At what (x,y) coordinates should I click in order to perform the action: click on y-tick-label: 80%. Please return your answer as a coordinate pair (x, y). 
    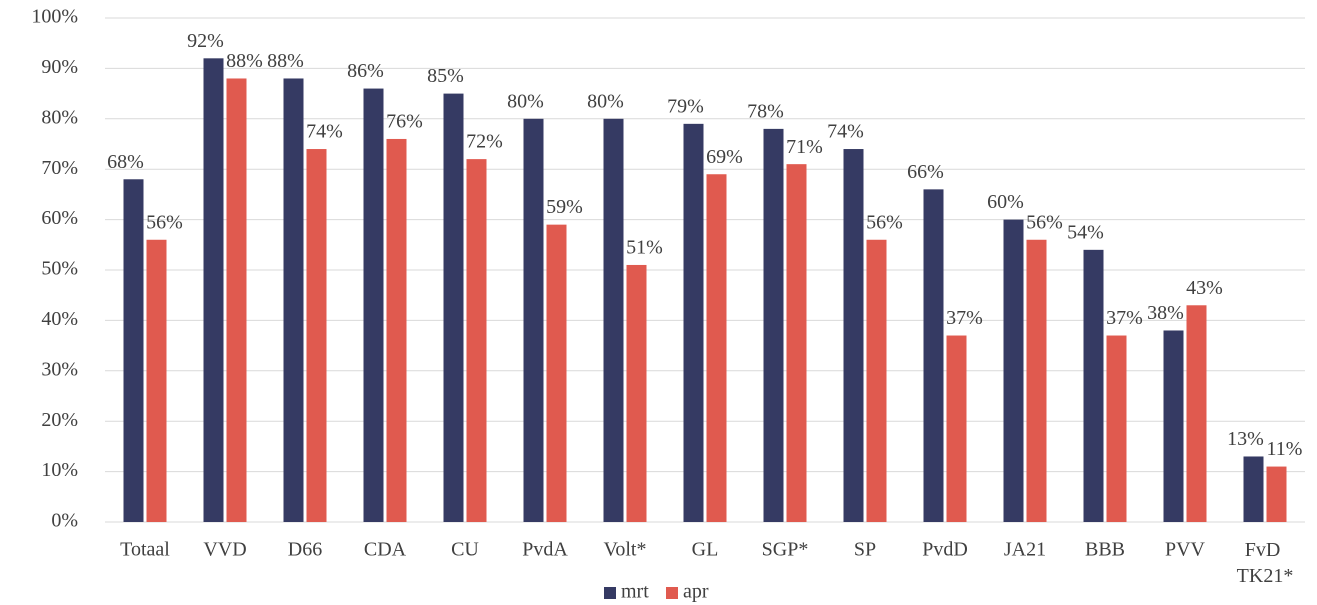
    Looking at the image, I should click on (59, 117).